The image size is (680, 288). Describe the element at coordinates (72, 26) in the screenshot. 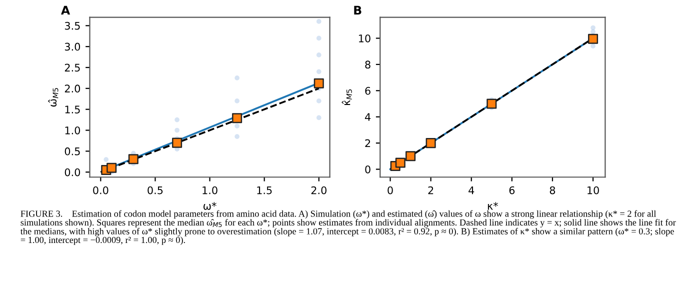

I see `y-tick-label: 3.5` at that location.